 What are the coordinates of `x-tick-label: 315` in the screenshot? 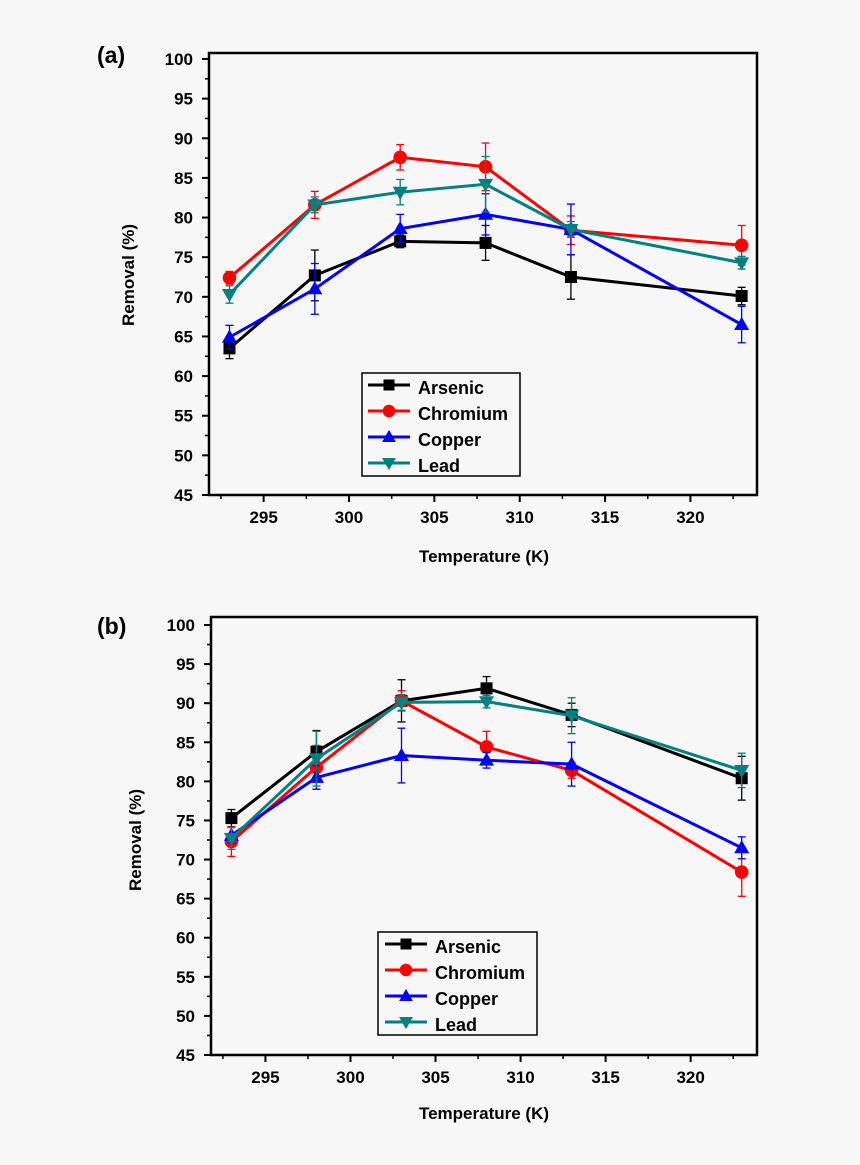 It's located at (605, 1077).